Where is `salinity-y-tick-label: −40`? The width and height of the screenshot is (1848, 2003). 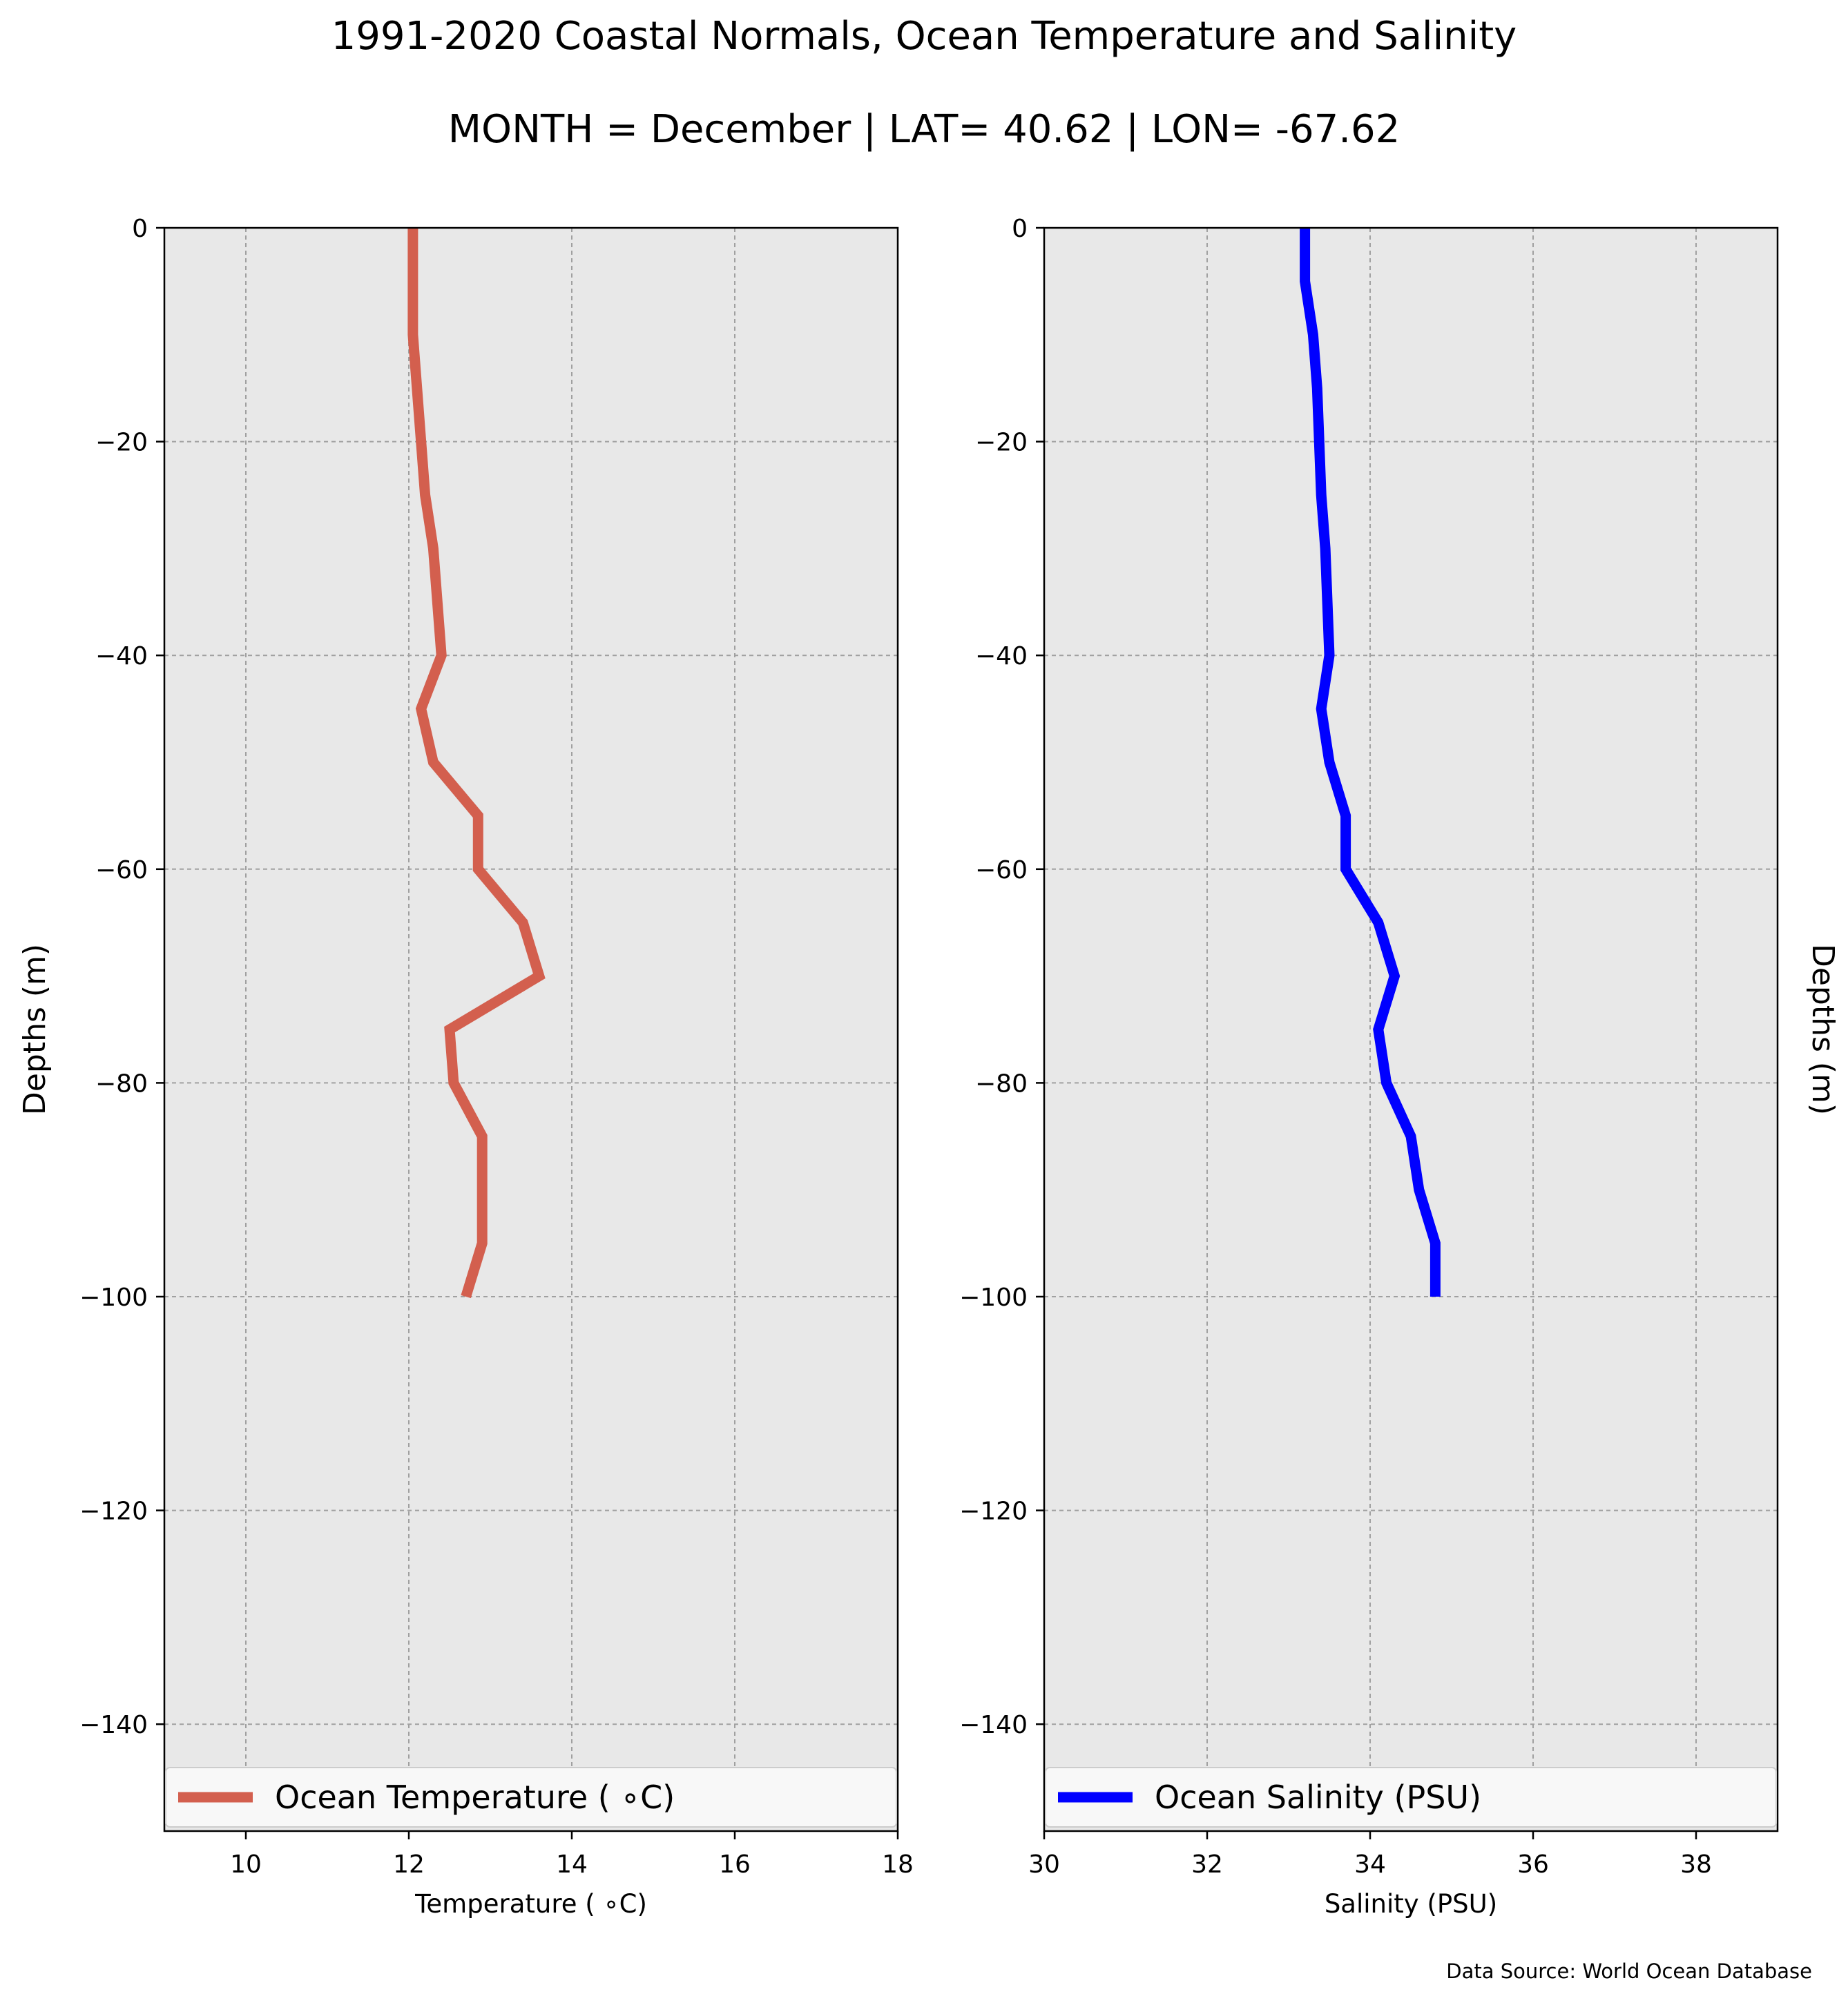 salinity-y-tick-label: −40 is located at coordinates (1001, 656).